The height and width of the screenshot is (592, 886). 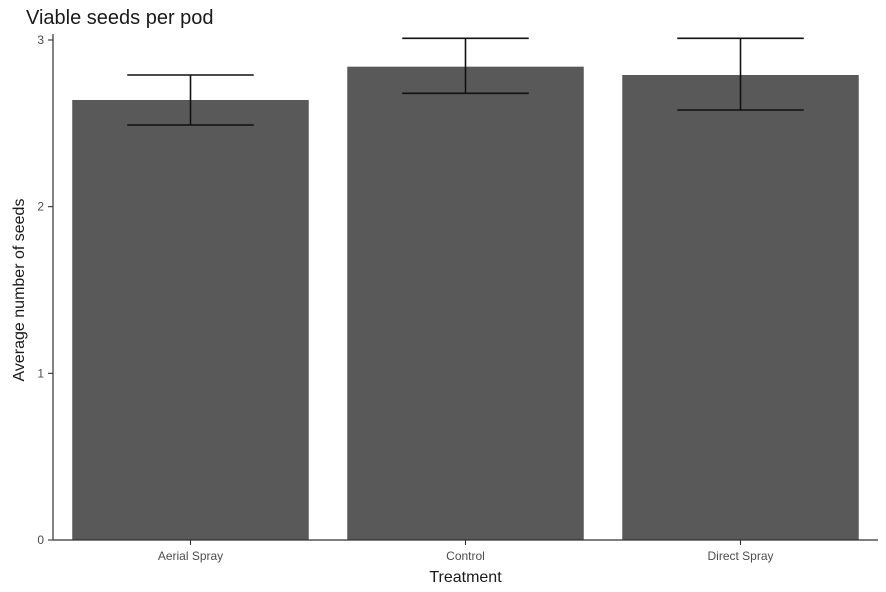 I want to click on y-tick-label: 0, so click(x=40, y=540).